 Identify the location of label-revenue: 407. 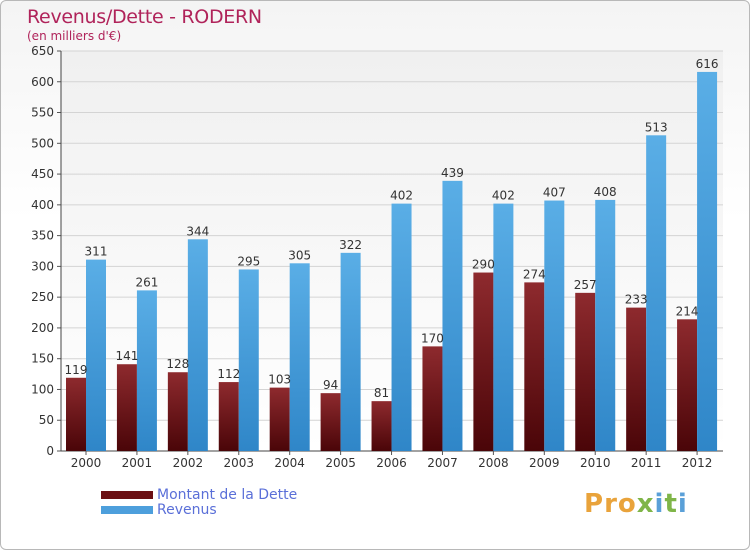
(554, 193).